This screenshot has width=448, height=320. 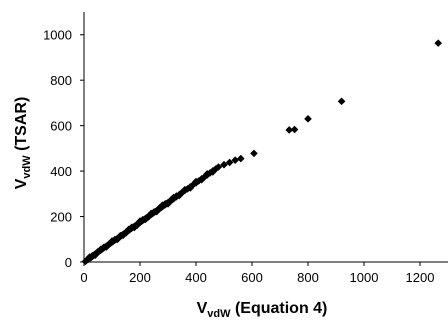 What do you see at coordinates (262, 310) in the screenshot?
I see `x-axis-title: VvdW (Equation 4)` at bounding box center [262, 310].